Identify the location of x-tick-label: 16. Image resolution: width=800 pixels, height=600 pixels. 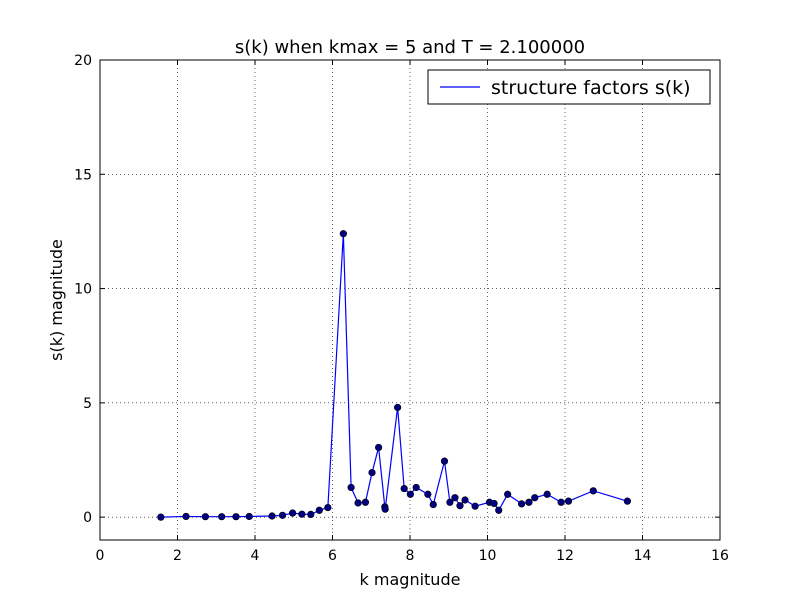
(720, 556).